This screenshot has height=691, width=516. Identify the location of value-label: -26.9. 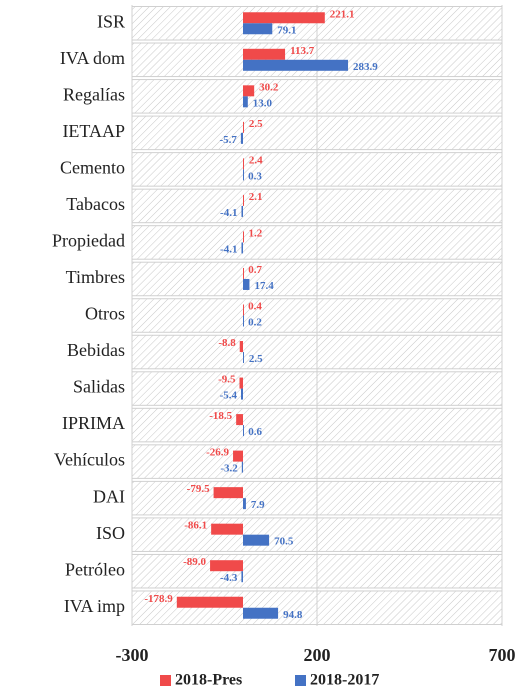
(217, 453).